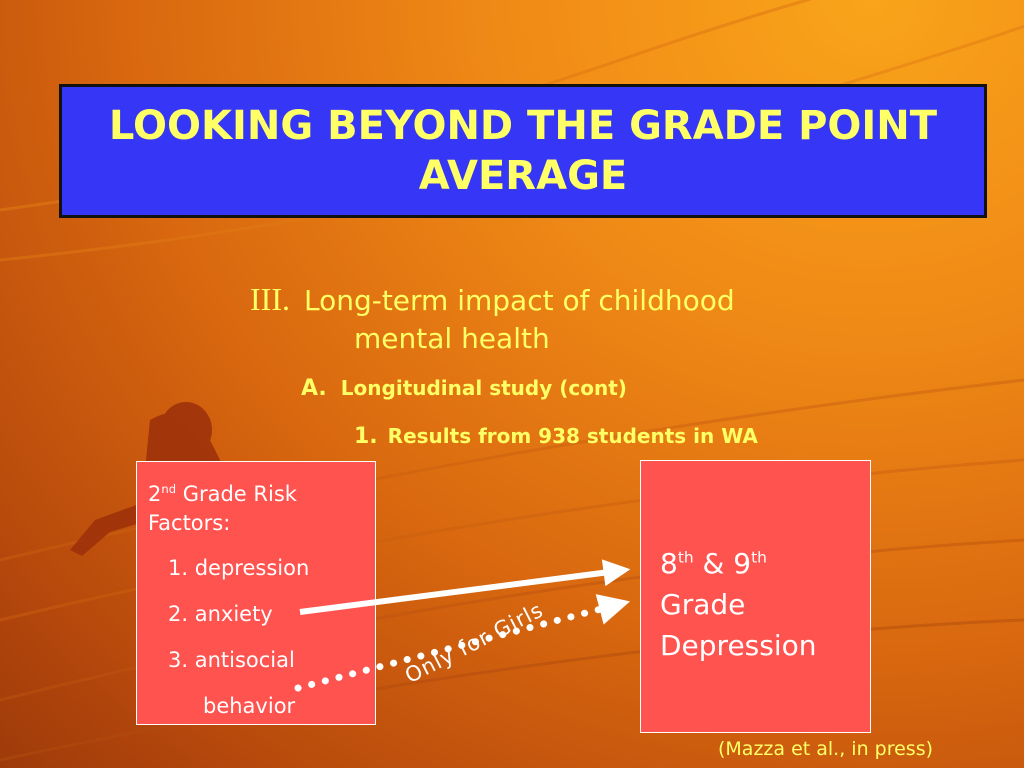  I want to click on heading-text: Grade Risk, so click(236, 494).